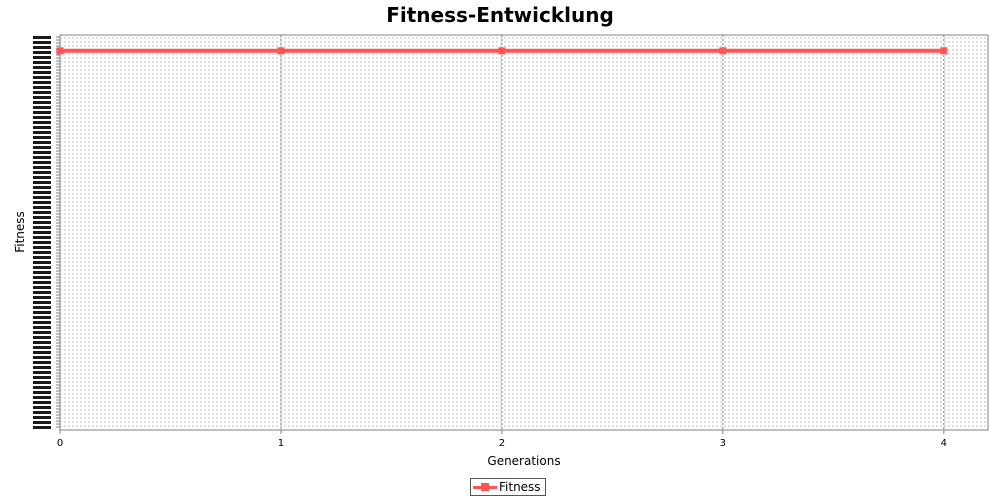 The height and width of the screenshot is (500, 1000). I want to click on x-tick-label: 2, so click(502, 443).